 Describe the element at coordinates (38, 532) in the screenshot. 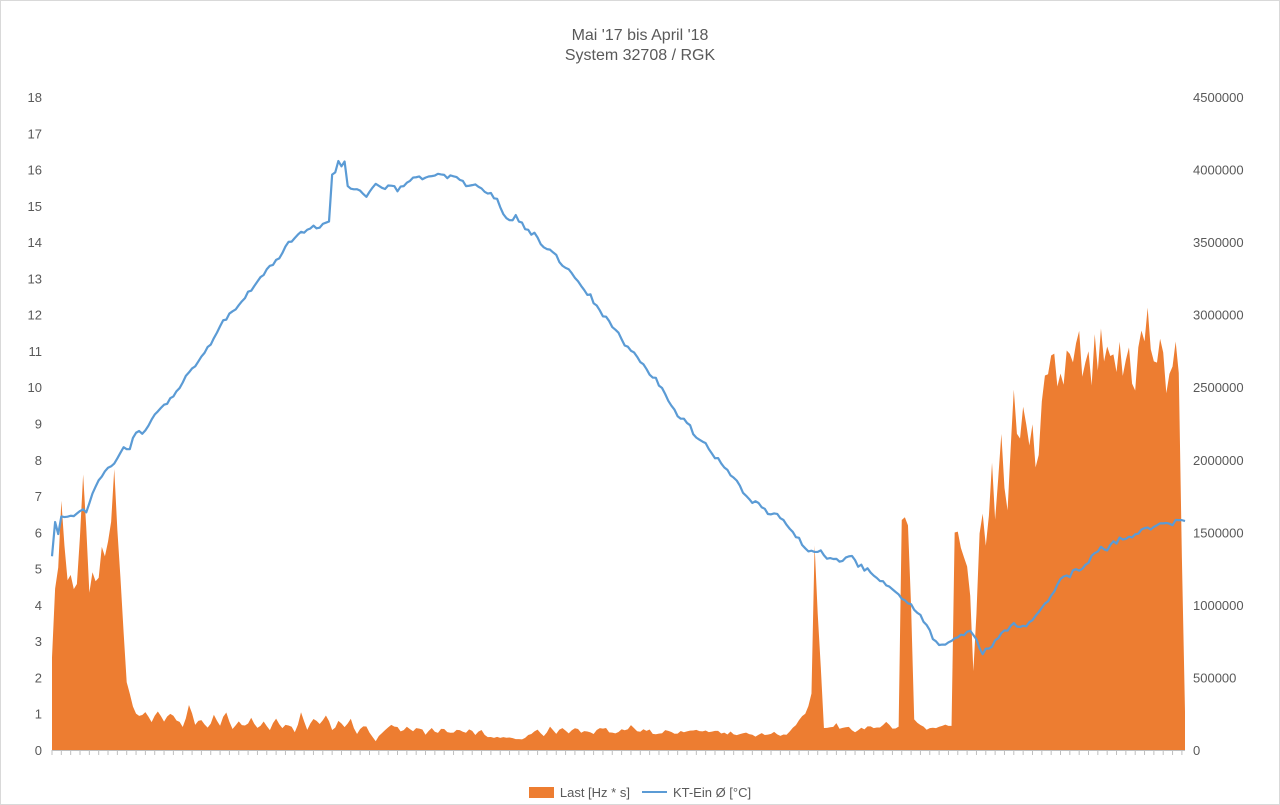

I see `y-left-tick-label: 6` at that location.